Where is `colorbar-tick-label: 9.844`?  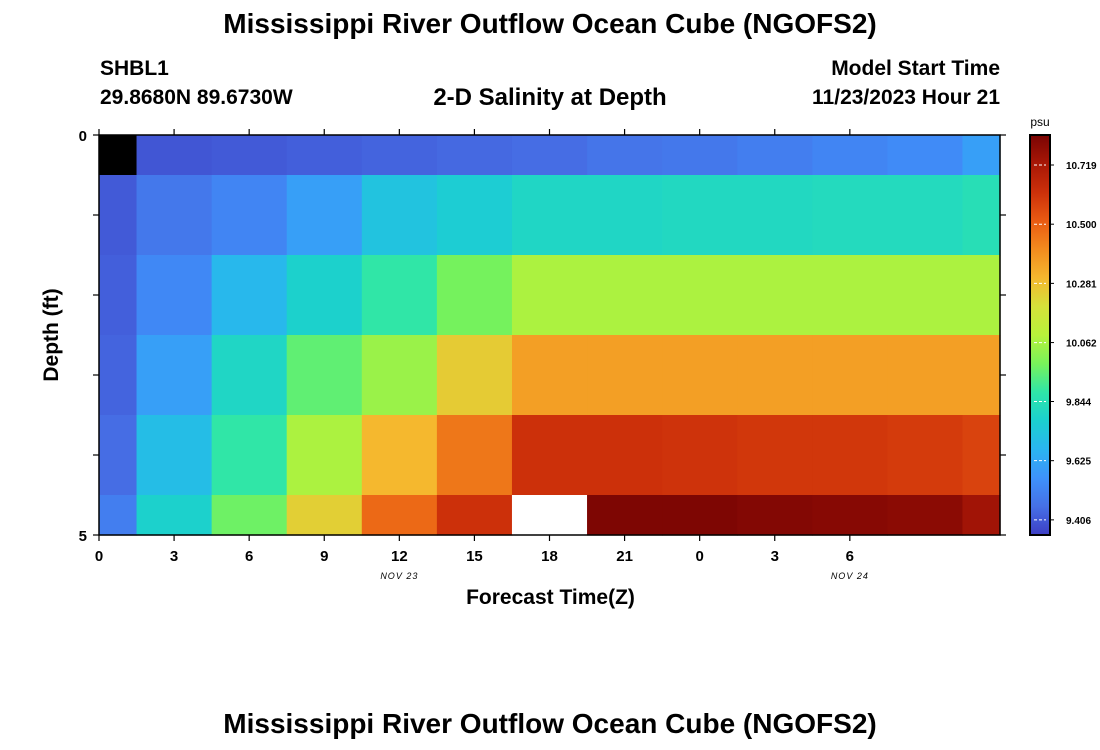 colorbar-tick-label: 9.844 is located at coordinates (1078, 402).